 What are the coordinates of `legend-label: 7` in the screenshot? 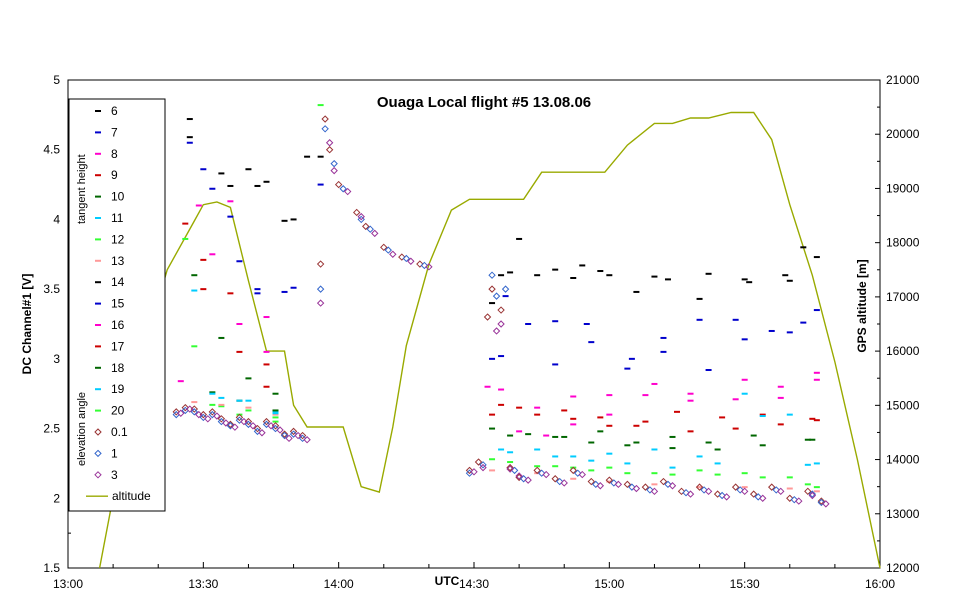 It's located at (114, 132).